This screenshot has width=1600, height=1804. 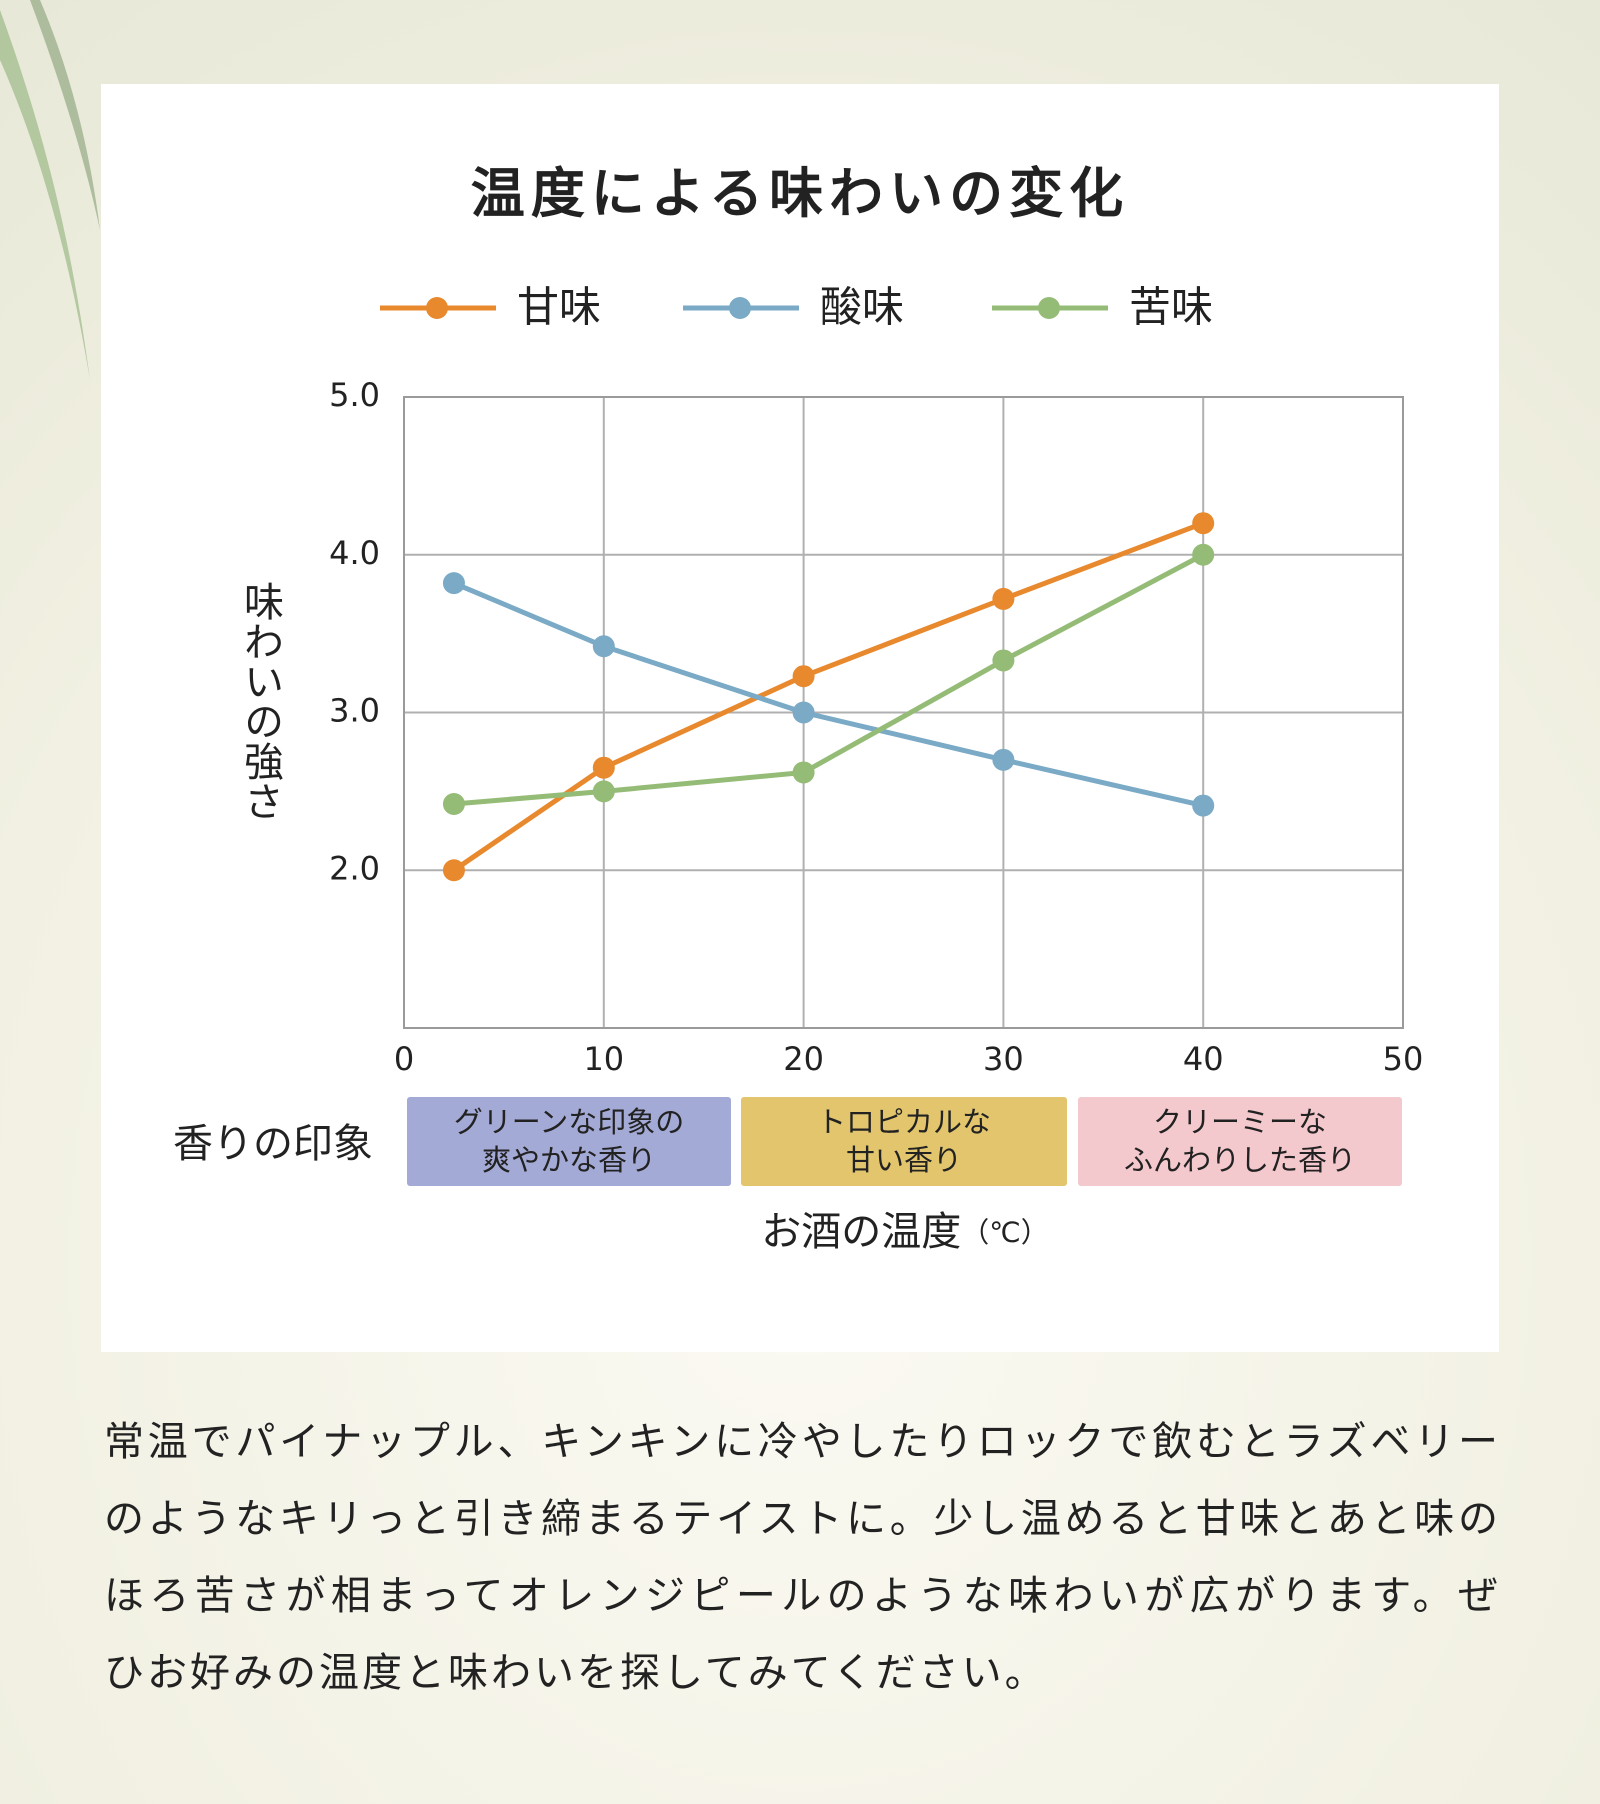 What do you see at coordinates (260, 701) in the screenshot?
I see `y-axis-label: 味わいの強さ` at bounding box center [260, 701].